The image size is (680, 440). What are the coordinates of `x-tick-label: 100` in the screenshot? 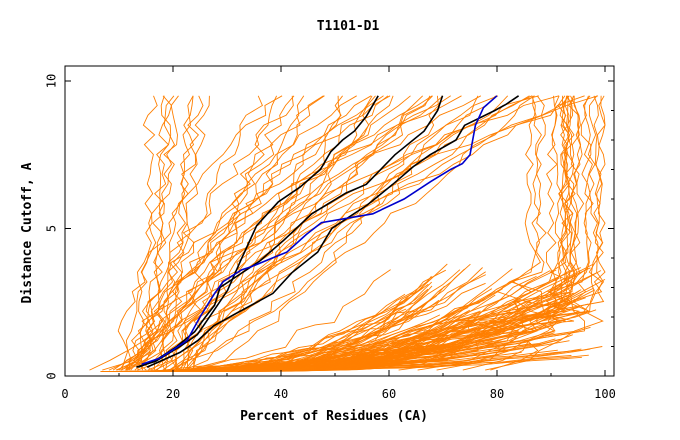 It's located at (605, 394).